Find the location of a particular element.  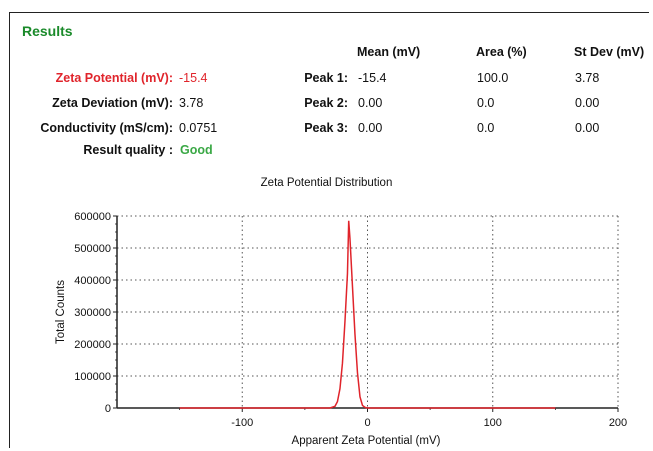

peak-1-mean: -15.4 is located at coordinates (372, 78).